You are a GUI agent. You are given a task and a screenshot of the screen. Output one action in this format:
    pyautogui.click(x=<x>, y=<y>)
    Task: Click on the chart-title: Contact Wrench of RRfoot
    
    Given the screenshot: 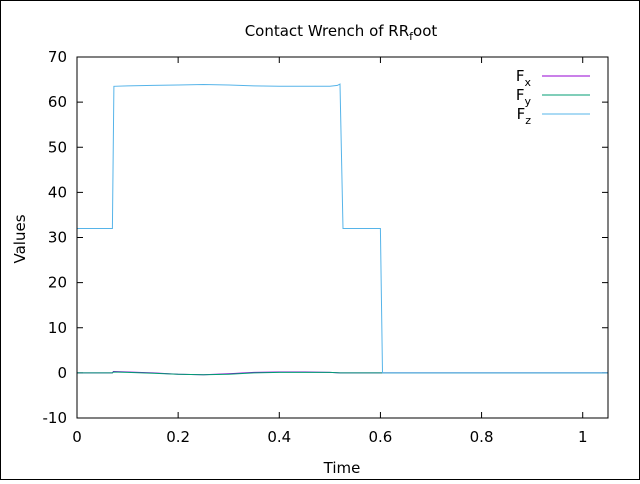 What is the action you would take?
    pyautogui.click(x=341, y=32)
    